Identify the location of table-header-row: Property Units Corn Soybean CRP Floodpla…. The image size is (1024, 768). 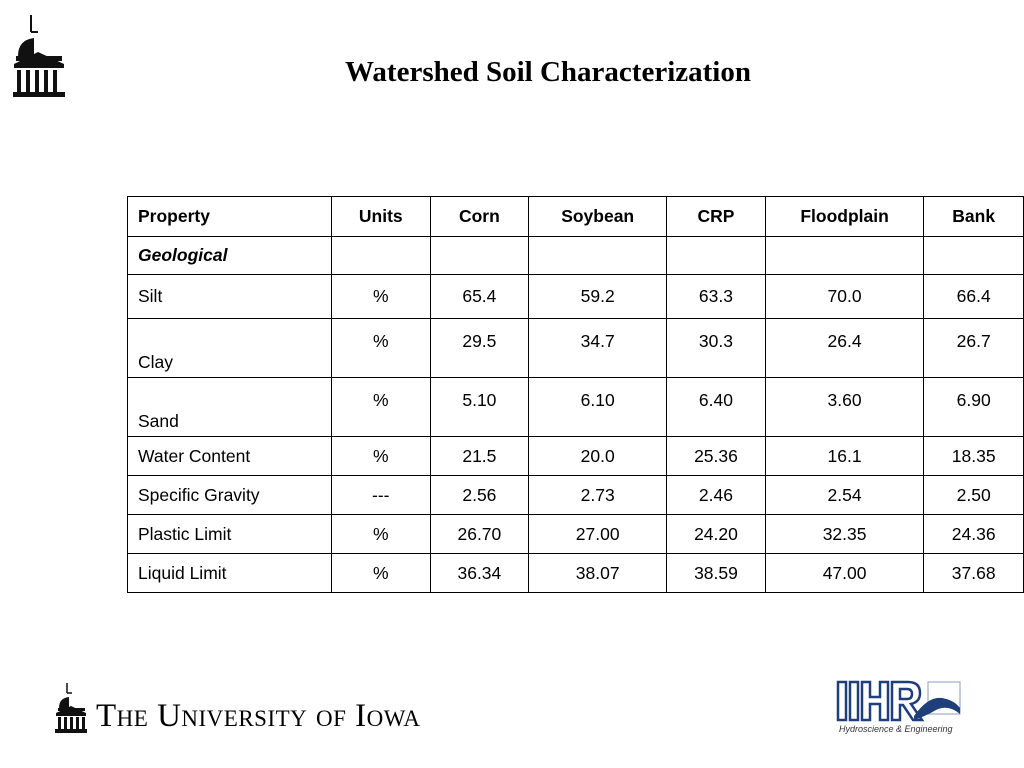
(575, 216).